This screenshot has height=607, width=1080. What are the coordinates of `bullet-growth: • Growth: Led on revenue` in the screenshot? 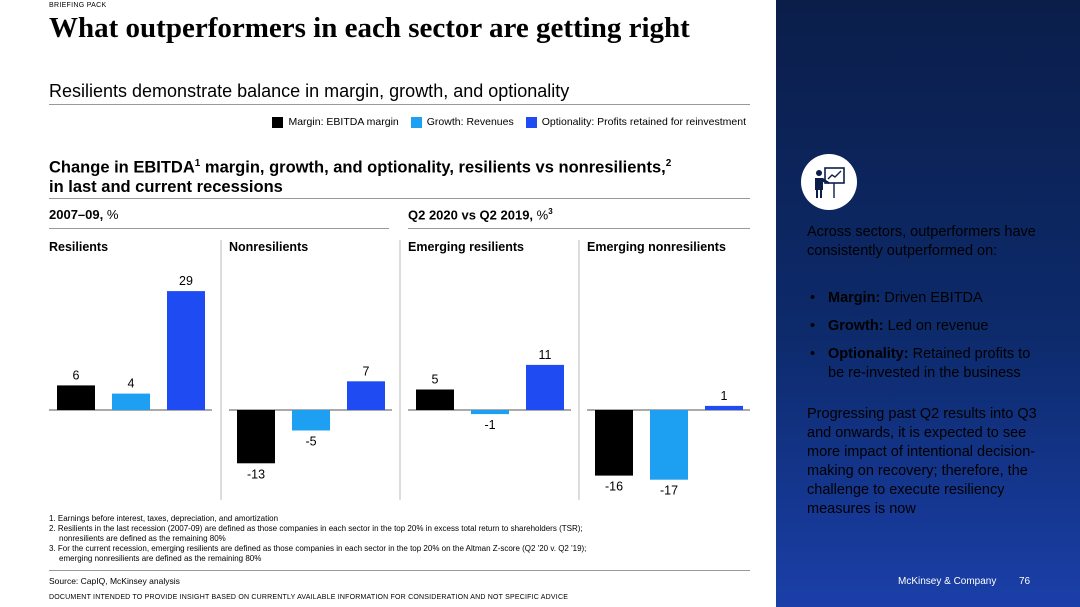 It's located at (927, 326).